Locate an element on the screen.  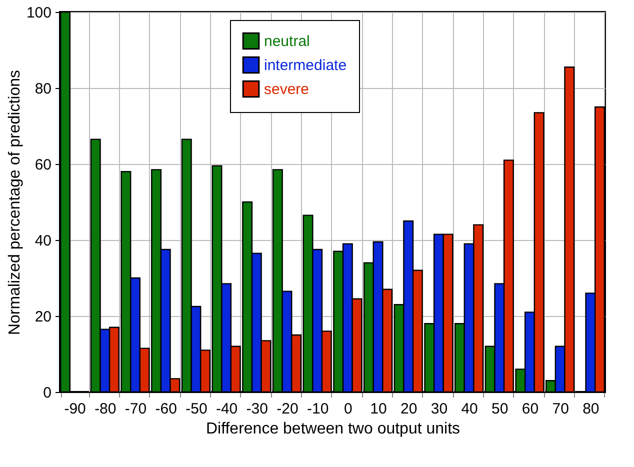
y-tick-label: 0 is located at coordinates (47, 393).